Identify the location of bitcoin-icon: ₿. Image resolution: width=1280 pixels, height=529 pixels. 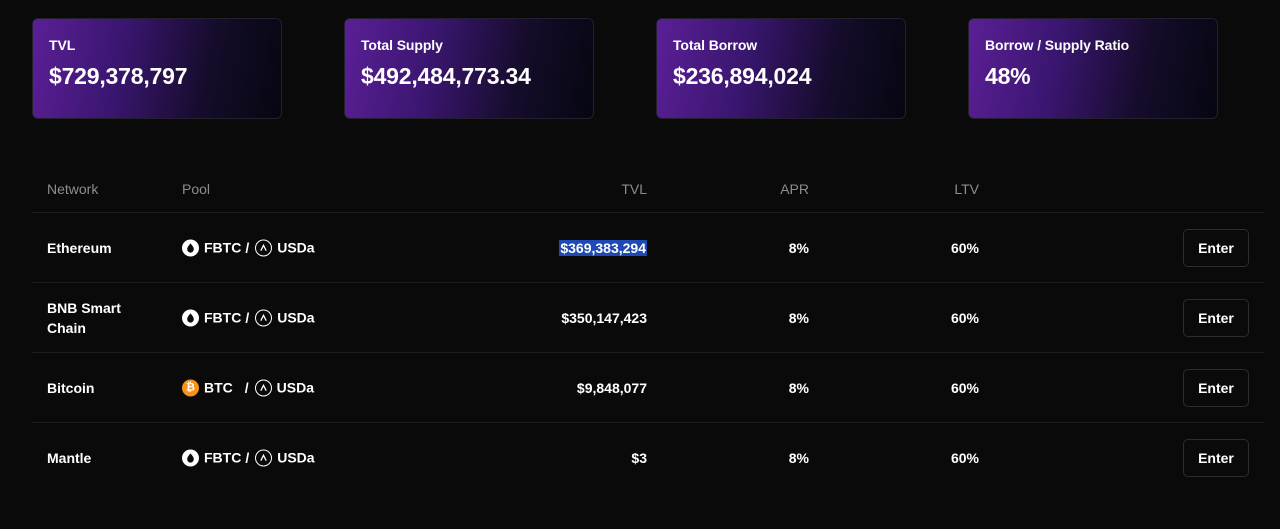
(190, 387).